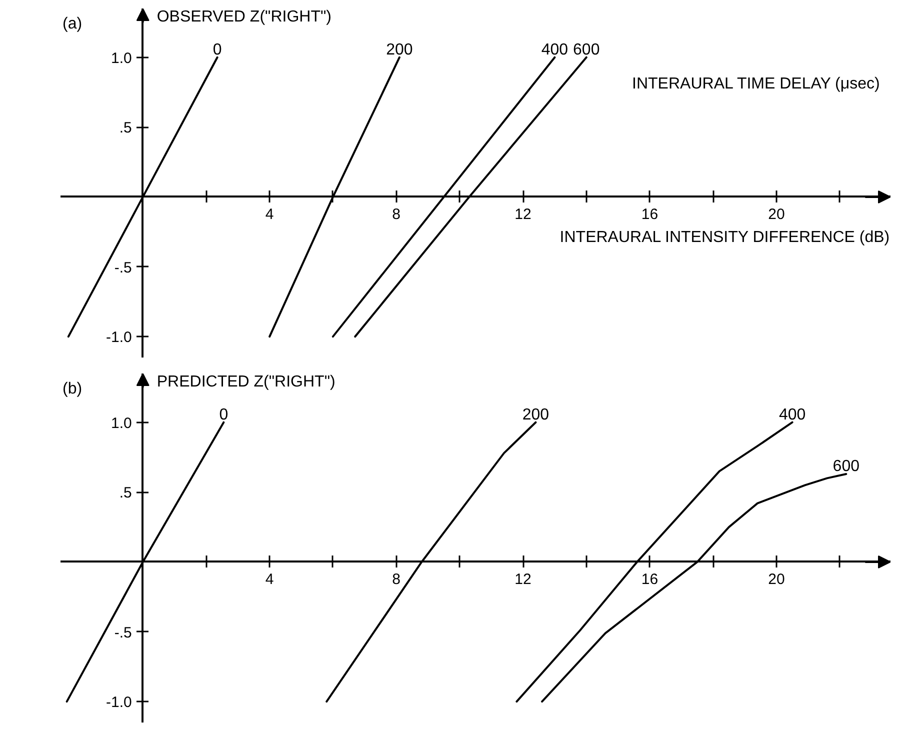 This screenshot has width=914, height=745. Describe the element at coordinates (72, 389) in the screenshot. I see `annotation: (b)` at that location.